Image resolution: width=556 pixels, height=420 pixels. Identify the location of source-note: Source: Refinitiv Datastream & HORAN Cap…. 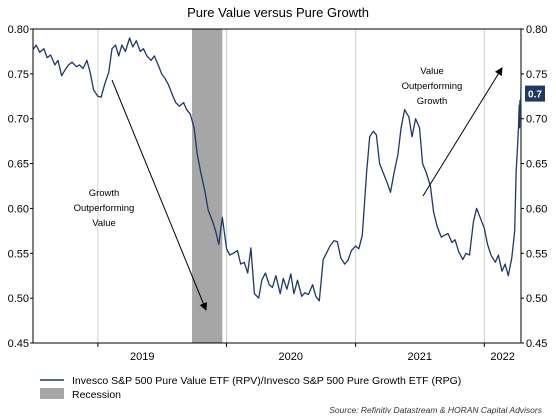
(435, 410).